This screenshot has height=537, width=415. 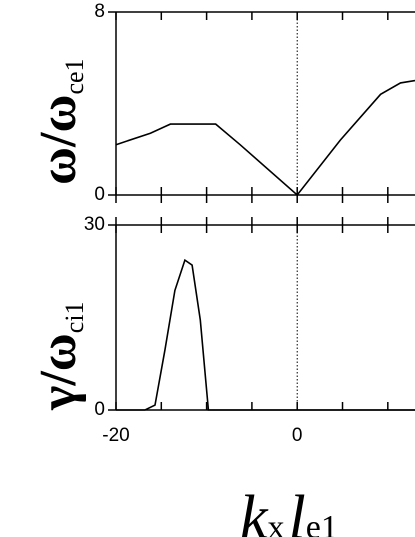 I want to click on y-label-main: γ/ω, so click(x=58, y=372).